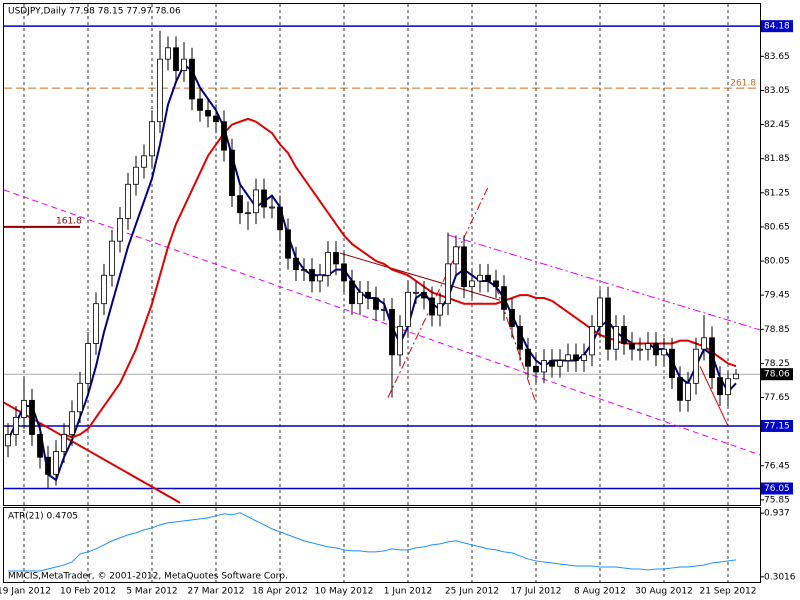 This screenshot has height=600, width=800. I want to click on indicator-title: ATR(21) 0.4705, so click(43, 517).